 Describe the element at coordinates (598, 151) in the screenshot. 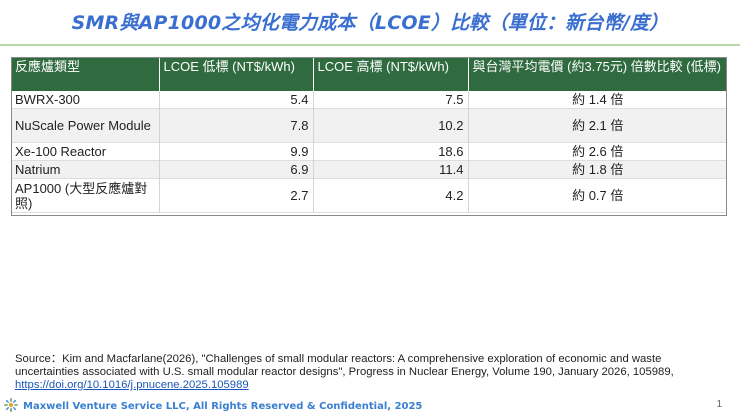

I see `cell-ratio: 約 2.6 倍` at that location.